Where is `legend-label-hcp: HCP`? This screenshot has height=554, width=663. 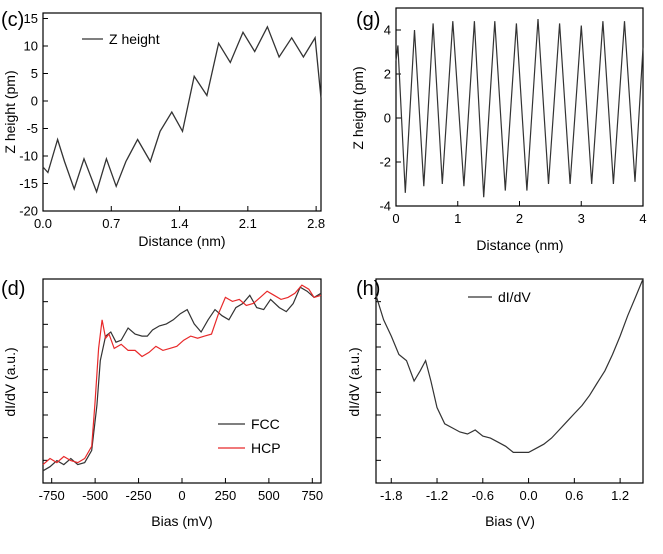
legend-label-hcp: HCP is located at coordinates (266, 448).